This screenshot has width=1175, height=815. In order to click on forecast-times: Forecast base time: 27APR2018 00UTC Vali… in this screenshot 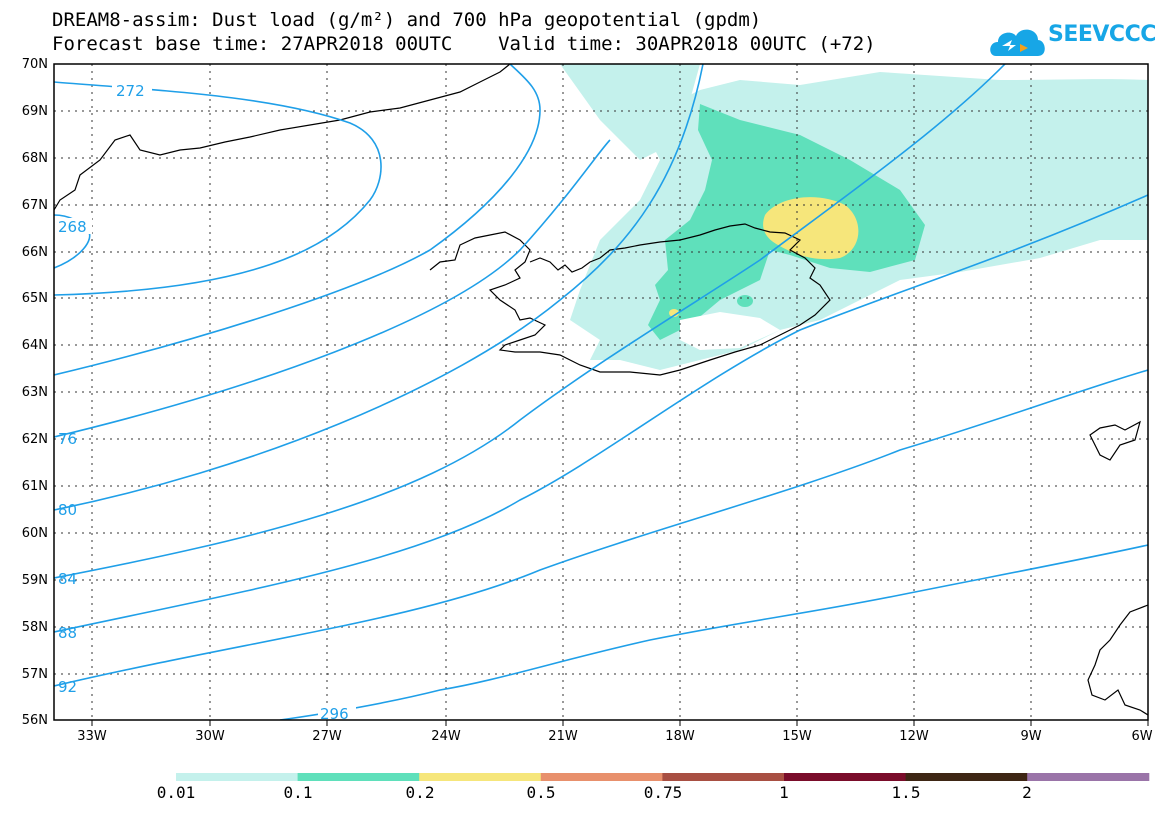, I will do `click(464, 44)`.